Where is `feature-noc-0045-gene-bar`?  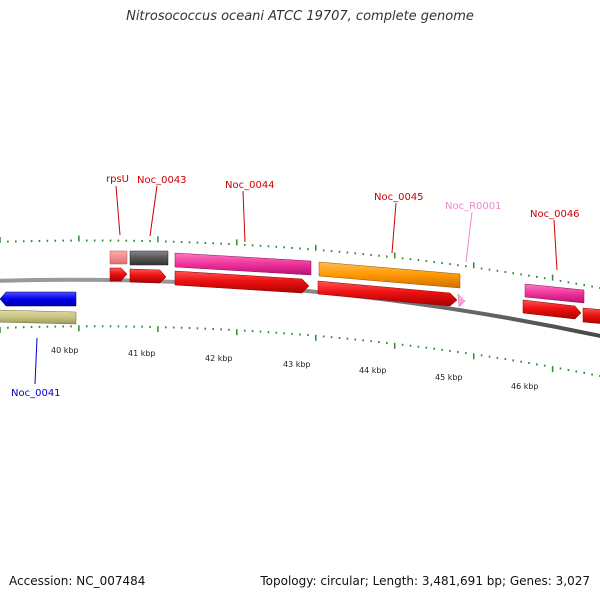
feature-noc-0045-gene-bar is located at coordinates (389, 275).